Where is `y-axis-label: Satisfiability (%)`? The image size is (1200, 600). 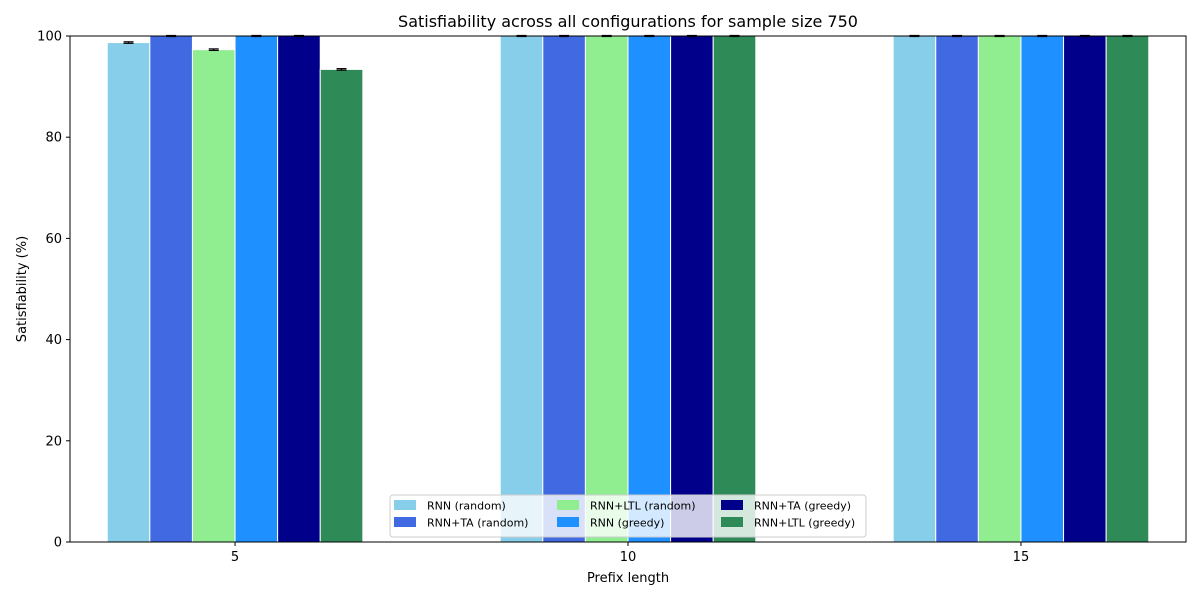
y-axis-label: Satisfiability (%) is located at coordinates (22, 289).